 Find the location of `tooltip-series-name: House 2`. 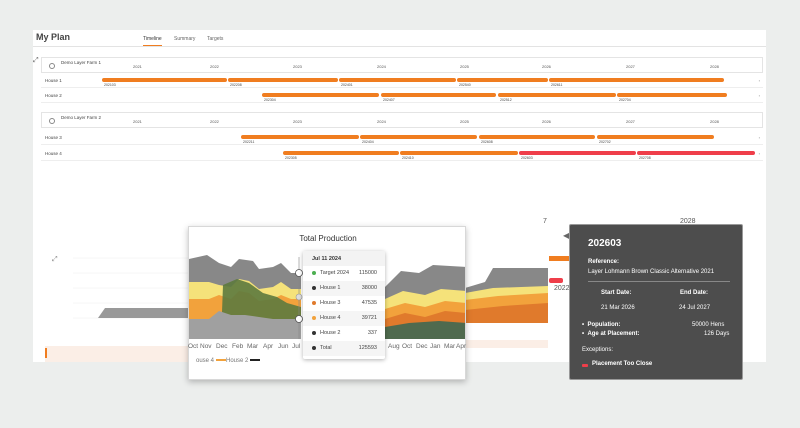

tooltip-series-name: House 2 is located at coordinates (330, 333).